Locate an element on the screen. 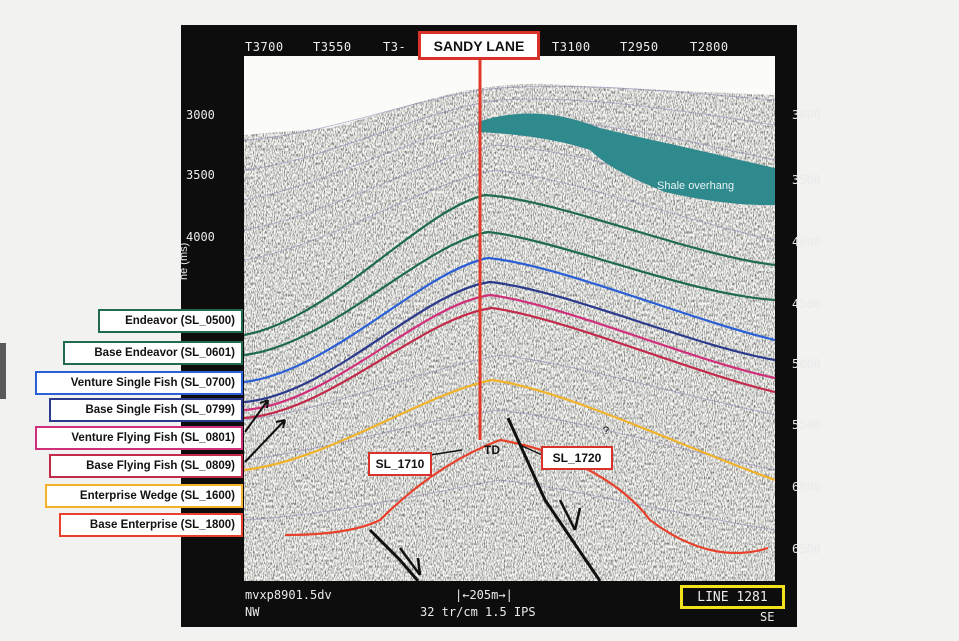 The width and height of the screenshot is (959, 641). time-tick-right-5000: 5000 is located at coordinates (806, 364).